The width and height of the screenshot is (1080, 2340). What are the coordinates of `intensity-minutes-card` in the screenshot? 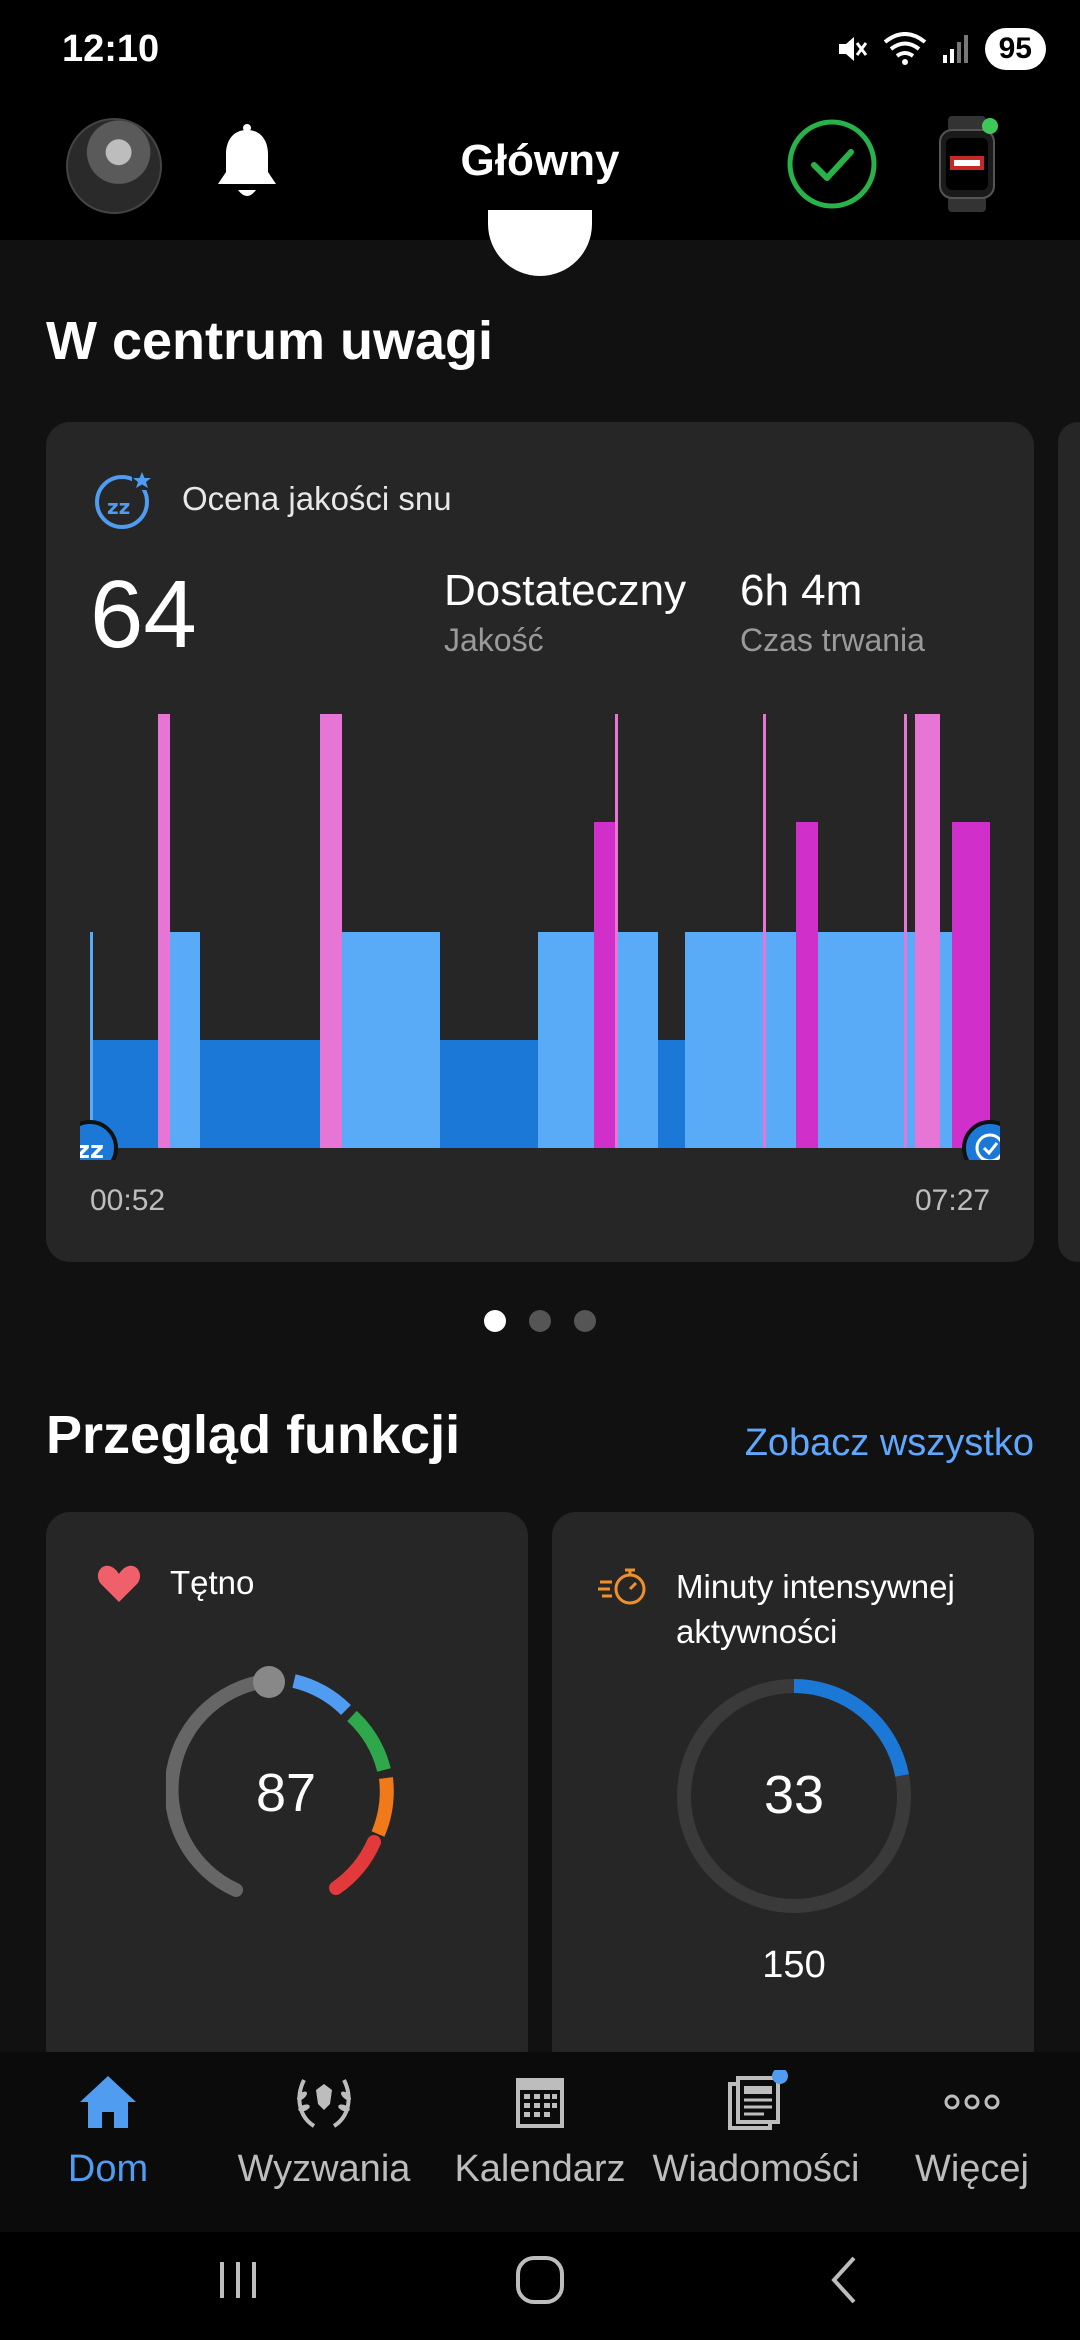 It's located at (793, 1792).